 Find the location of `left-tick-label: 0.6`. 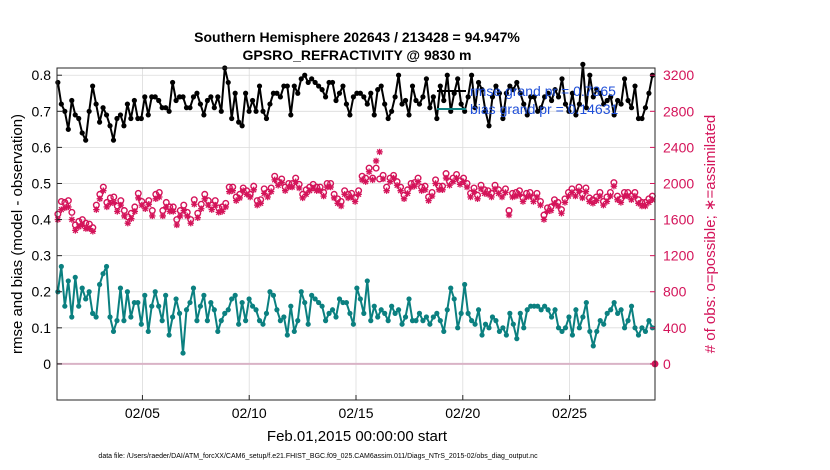

left-tick-label: 0.6 is located at coordinates (42, 147).